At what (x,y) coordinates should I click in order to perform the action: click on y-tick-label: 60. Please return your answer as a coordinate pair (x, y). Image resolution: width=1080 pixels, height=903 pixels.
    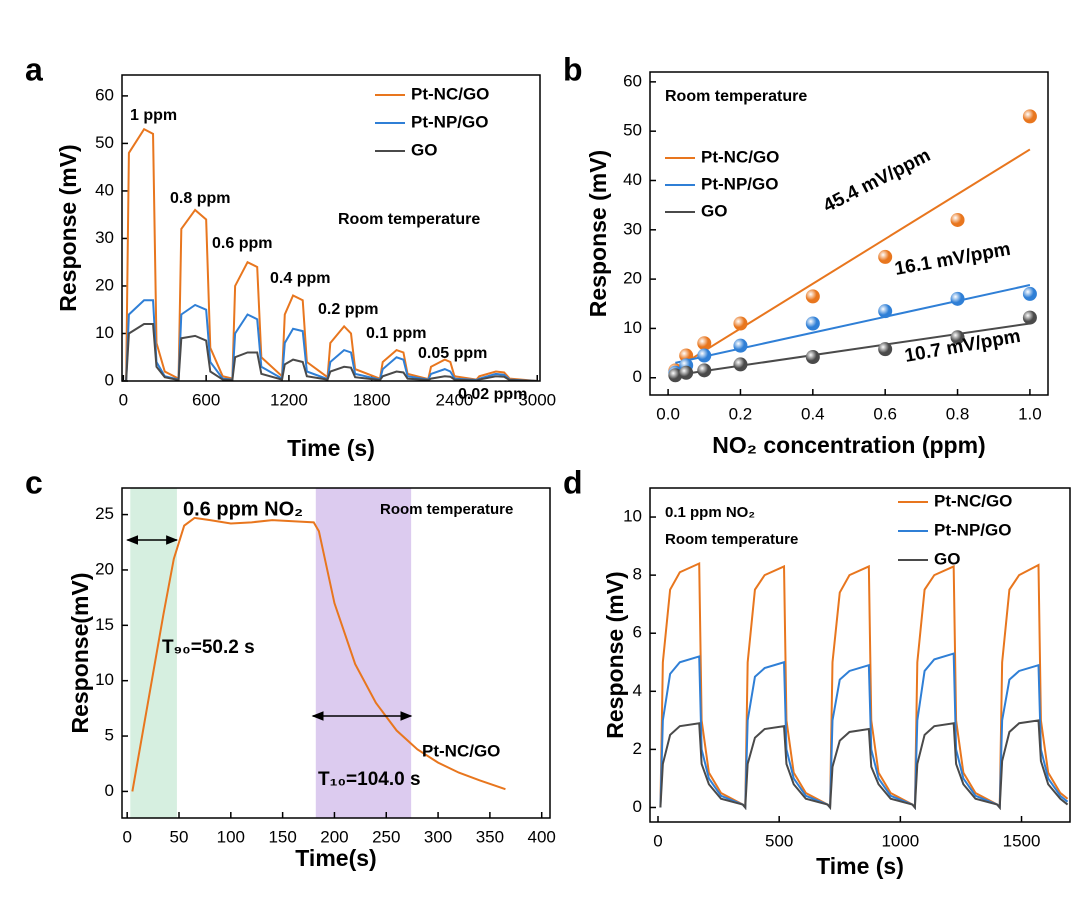
    Looking at the image, I should click on (104, 94).